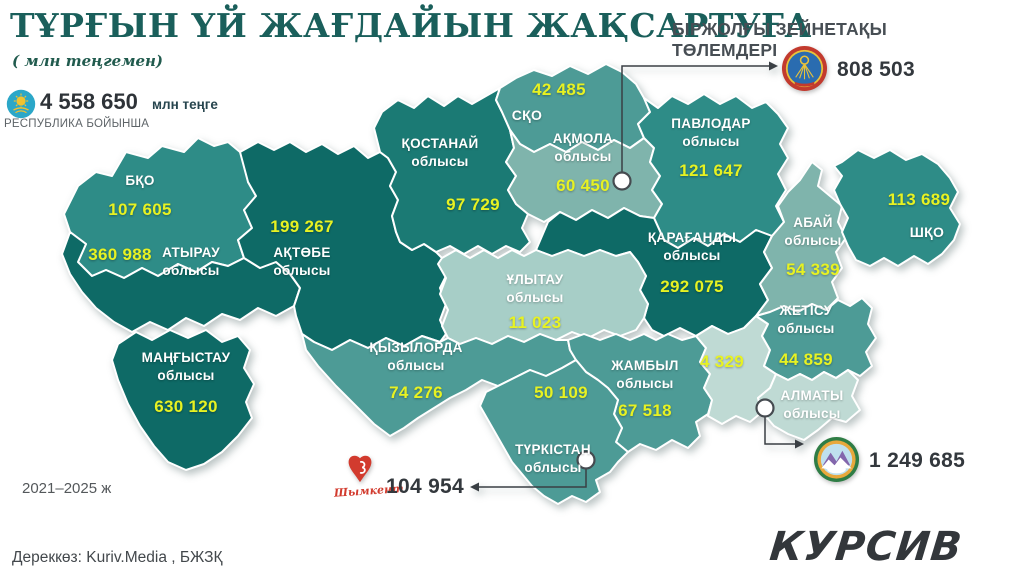 The image size is (1024, 576). What do you see at coordinates (692, 263) in the screenshot?
I see `region-label-karagandy: ҚАРАҒАНДЫ облысы 292 075` at bounding box center [692, 263].